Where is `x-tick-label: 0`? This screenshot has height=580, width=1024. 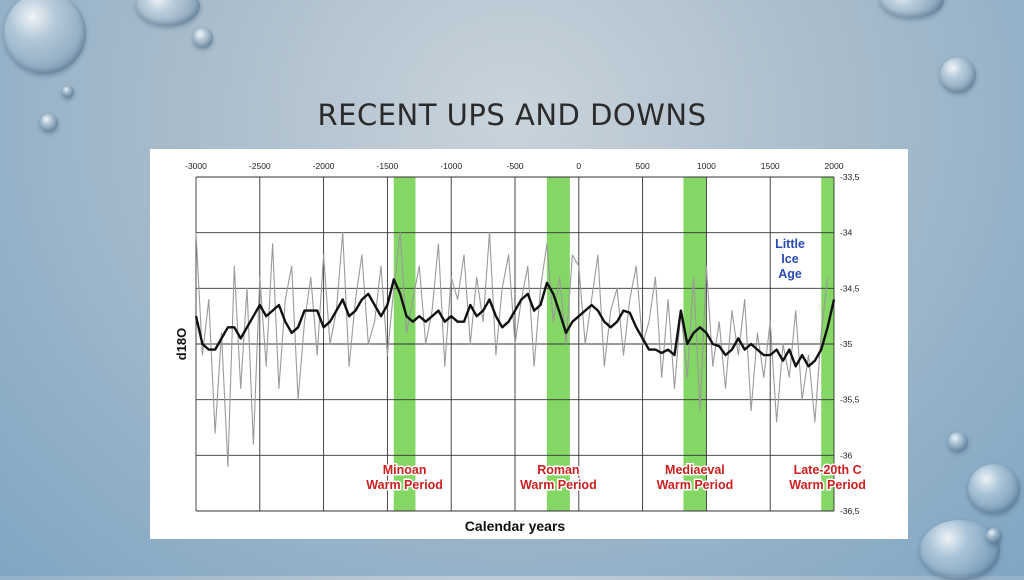
x-tick-label: 0 is located at coordinates (578, 166).